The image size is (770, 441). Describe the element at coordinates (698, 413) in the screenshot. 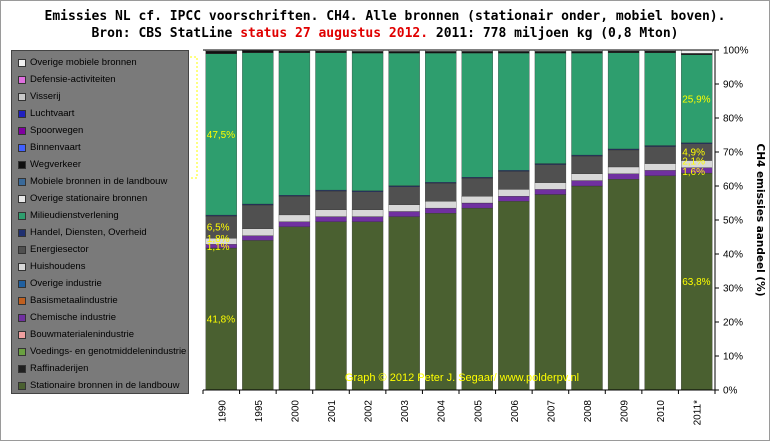

I see `x-tick-label: 2011*` at that location.